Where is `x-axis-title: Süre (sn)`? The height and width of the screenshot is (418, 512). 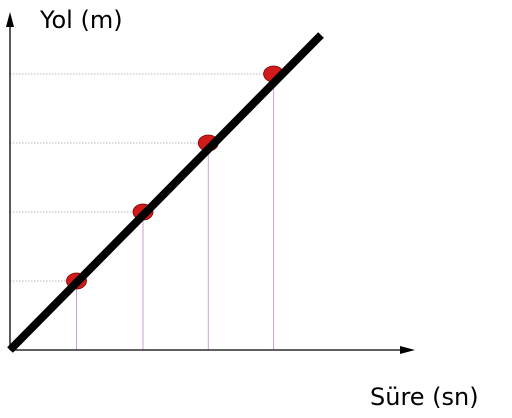
x-axis-title: Süre (sn) is located at coordinates (424, 397).